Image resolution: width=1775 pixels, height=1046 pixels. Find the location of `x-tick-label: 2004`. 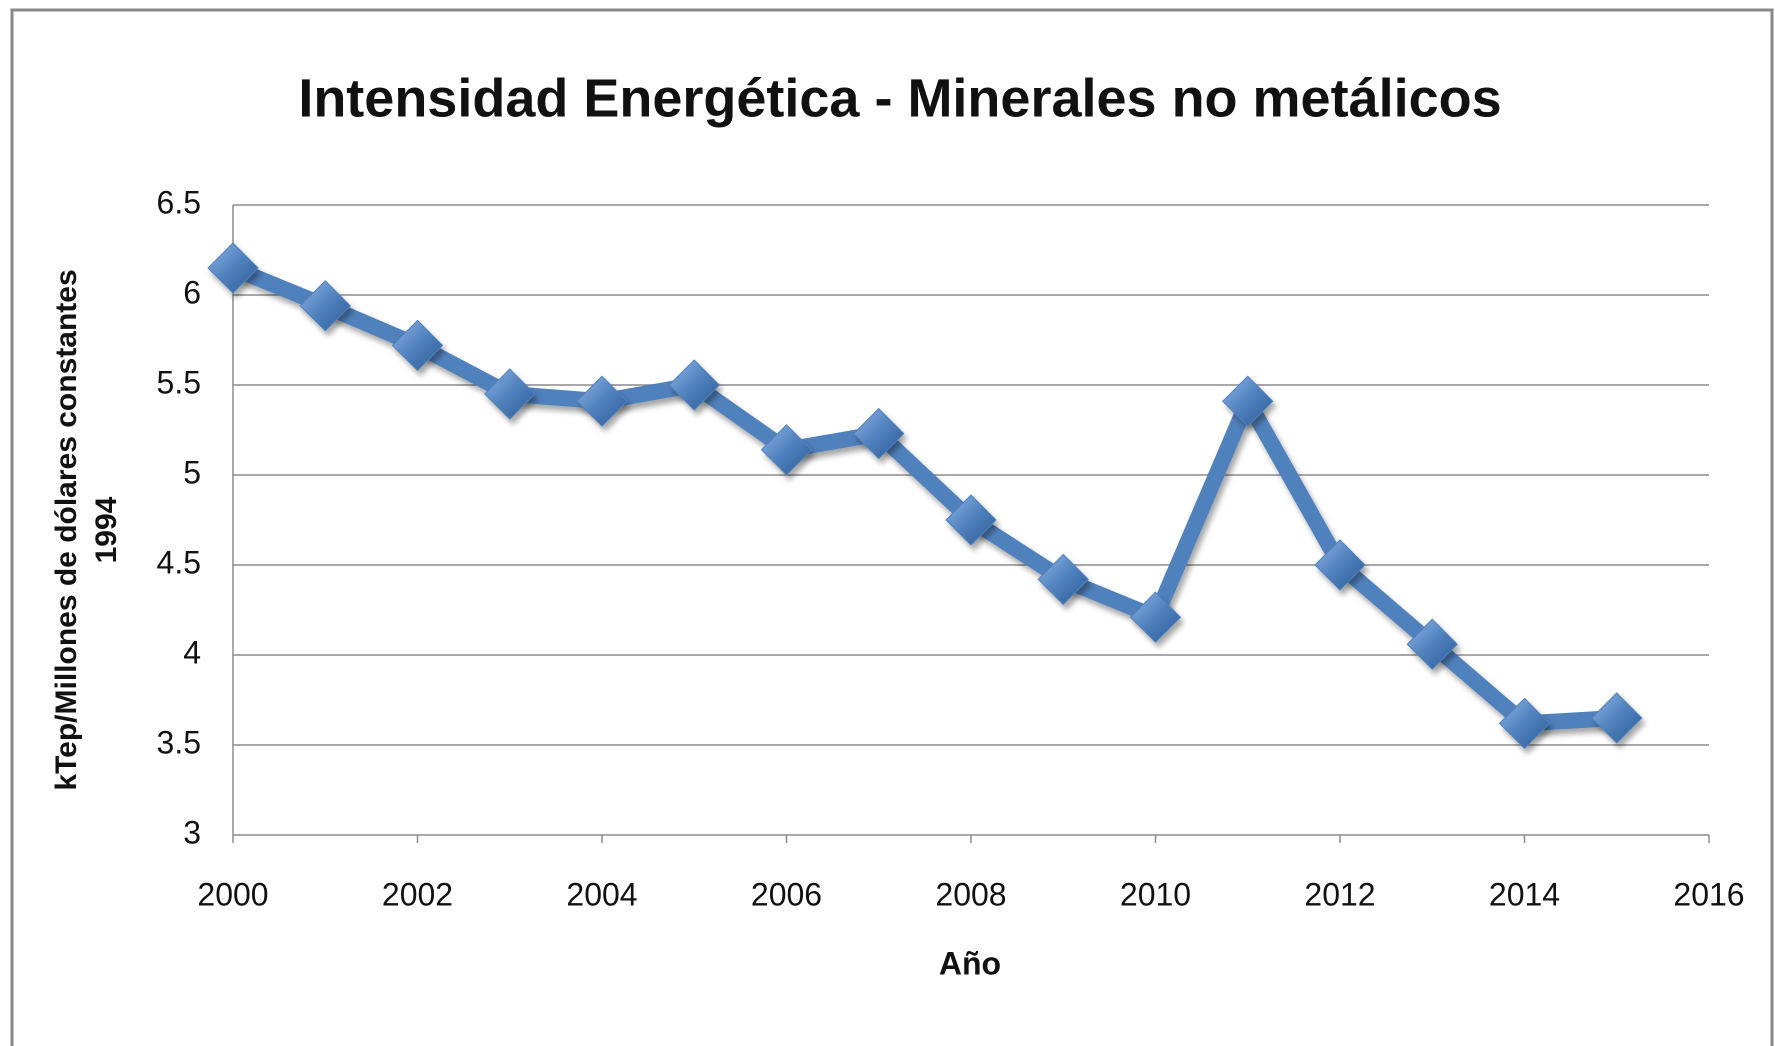

x-tick-label: 2004 is located at coordinates (601, 894).